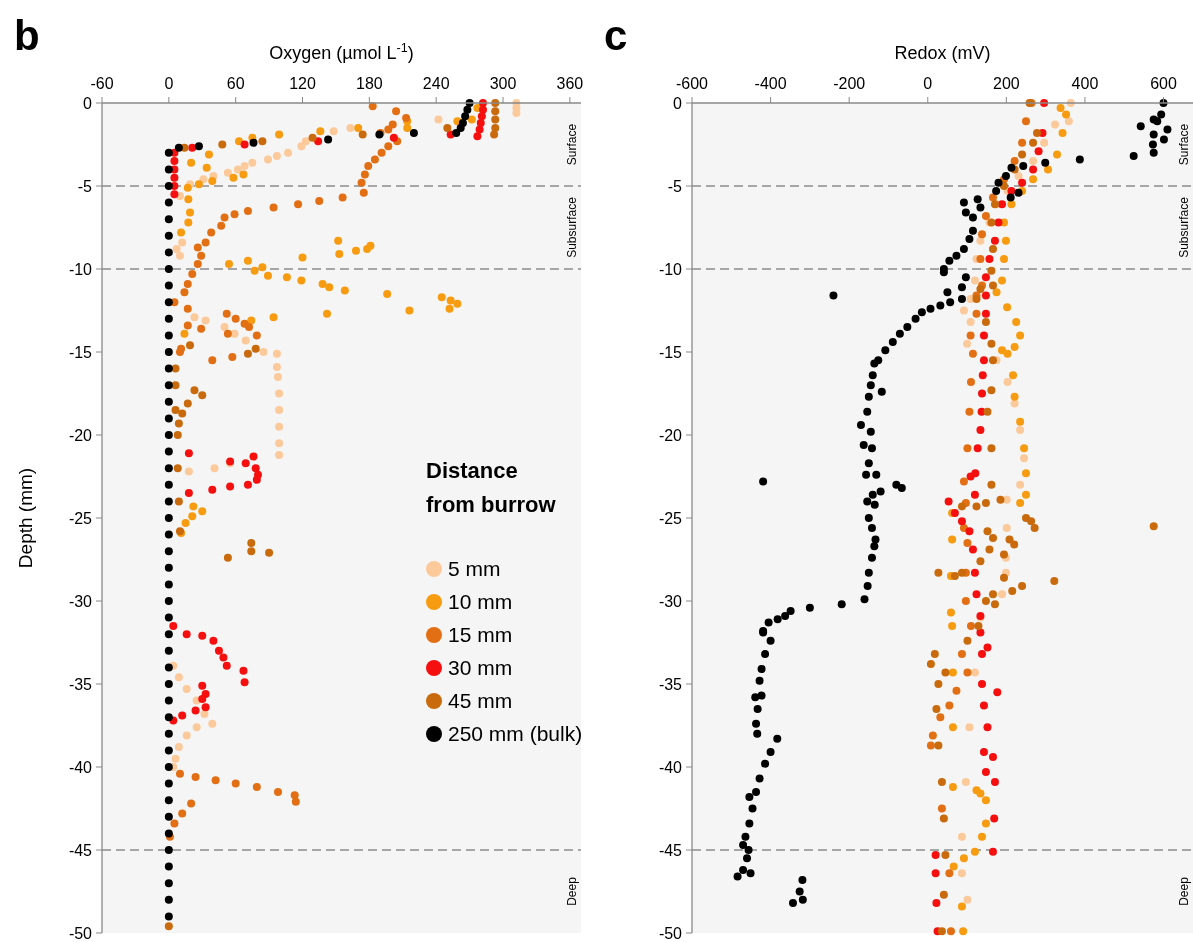  What do you see at coordinates (1085, 83) in the screenshot?
I see `x-tick-label: 400` at bounding box center [1085, 83].